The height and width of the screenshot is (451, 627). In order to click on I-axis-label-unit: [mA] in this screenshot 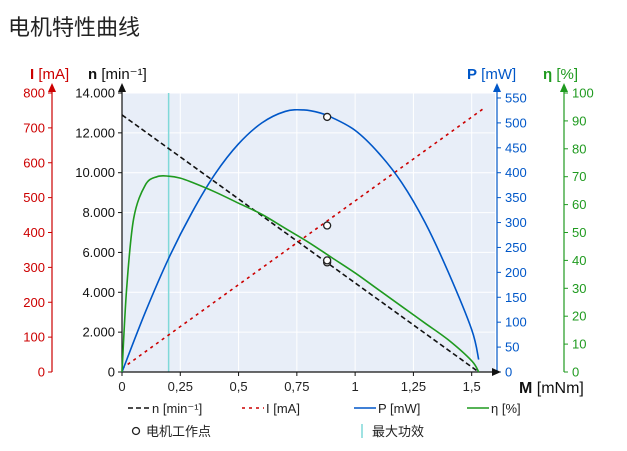, I will do `click(51, 74)`.